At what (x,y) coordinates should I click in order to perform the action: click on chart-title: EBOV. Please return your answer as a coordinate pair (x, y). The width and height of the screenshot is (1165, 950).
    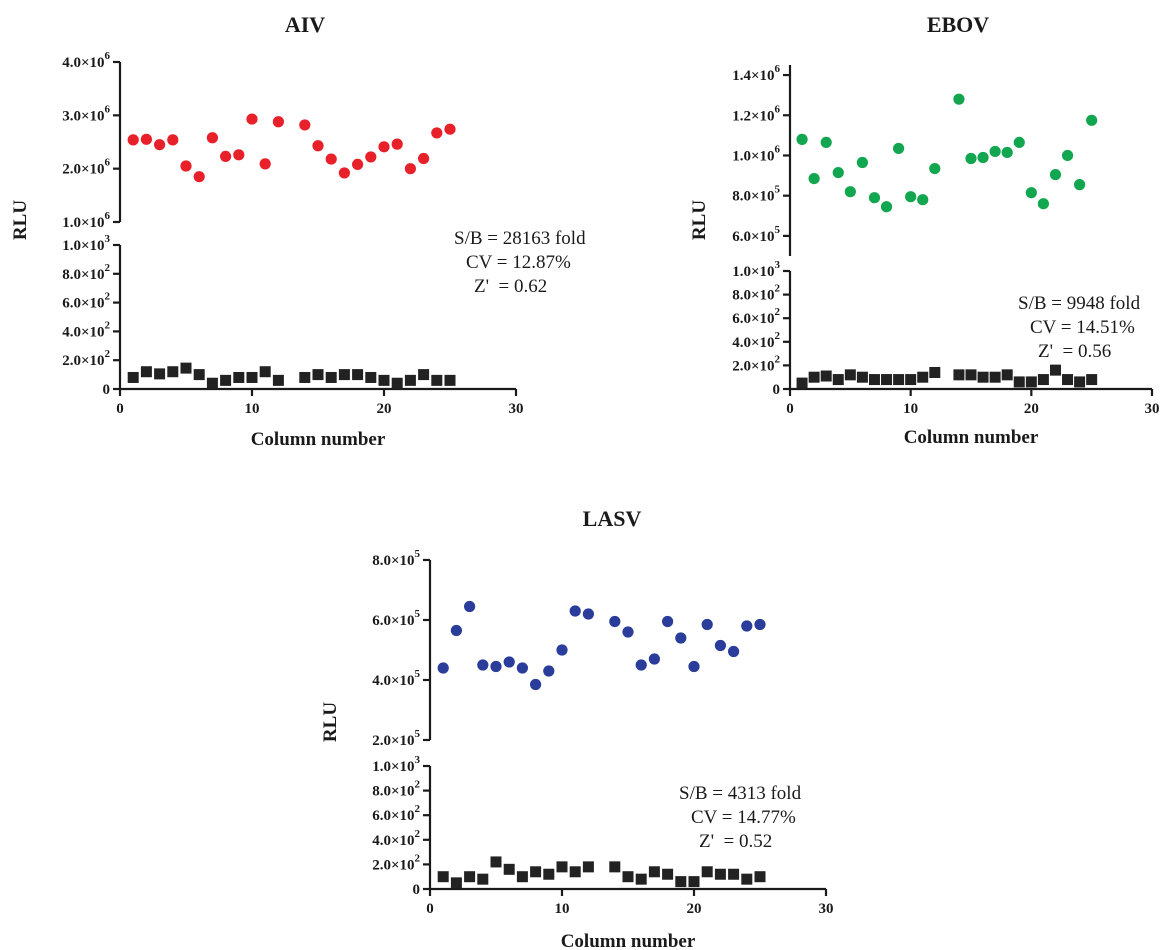
    Looking at the image, I should click on (958, 24).